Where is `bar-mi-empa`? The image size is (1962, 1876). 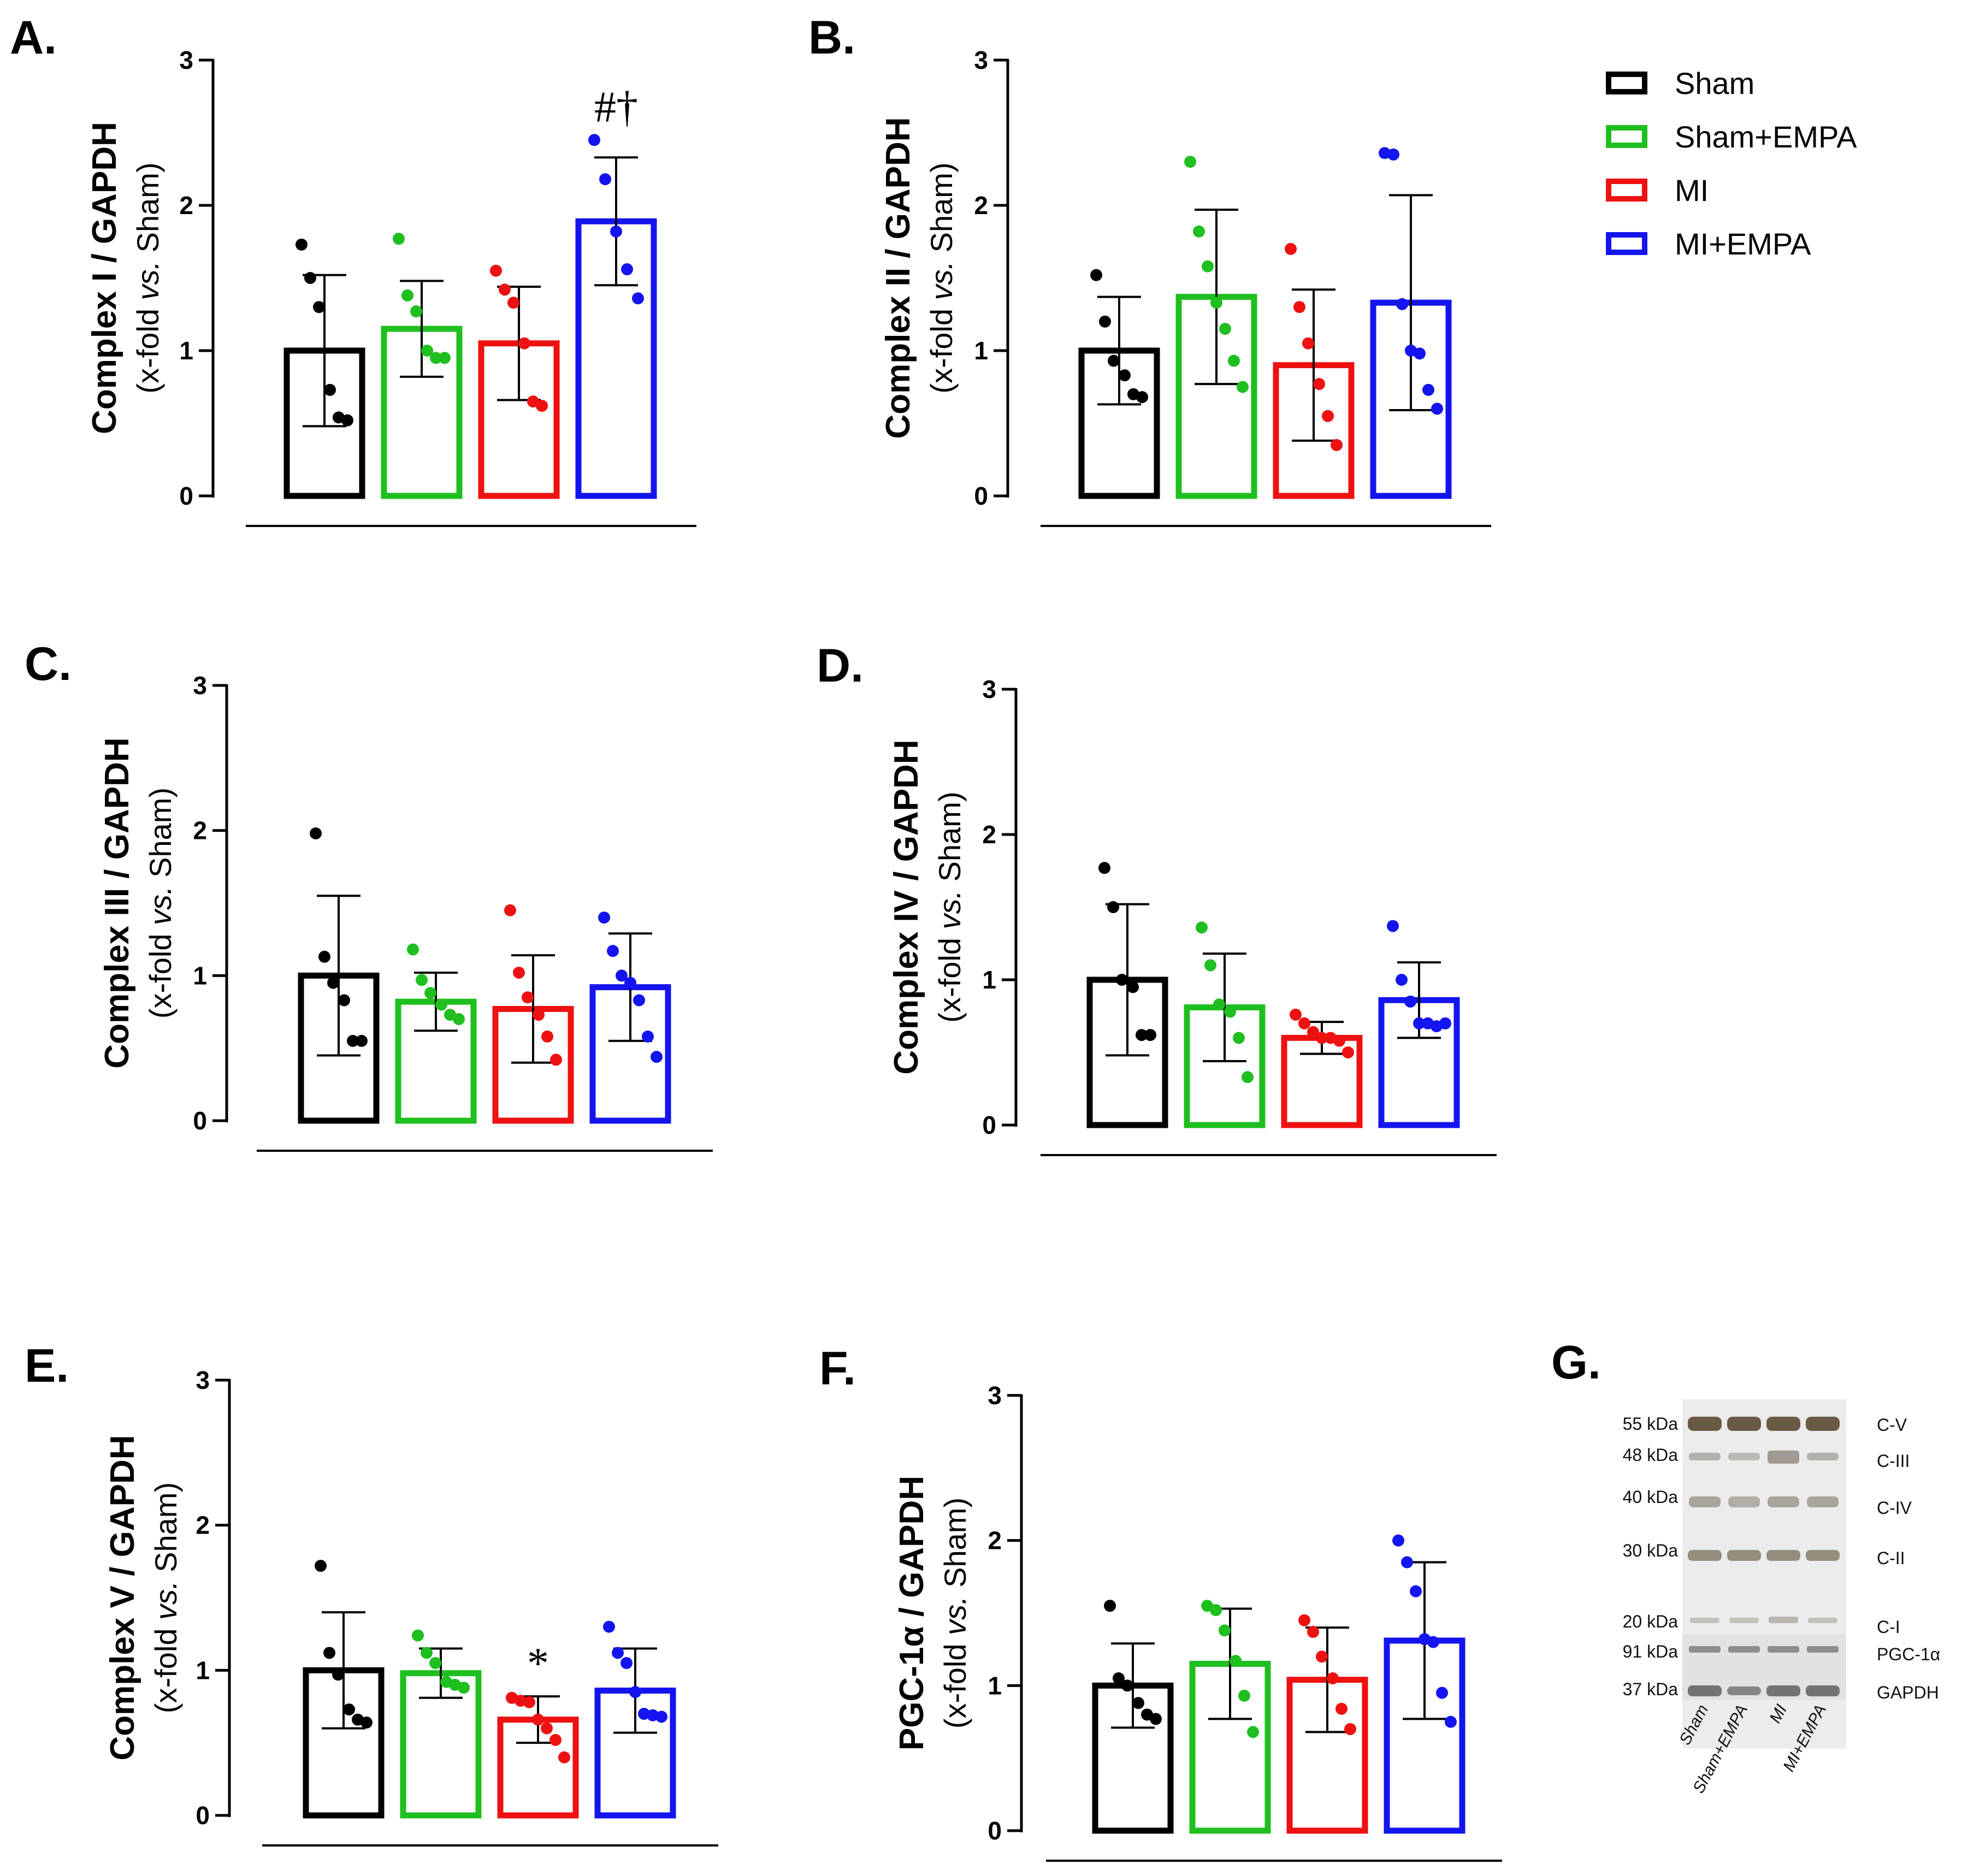
bar-mi-empa is located at coordinates (616, 358).